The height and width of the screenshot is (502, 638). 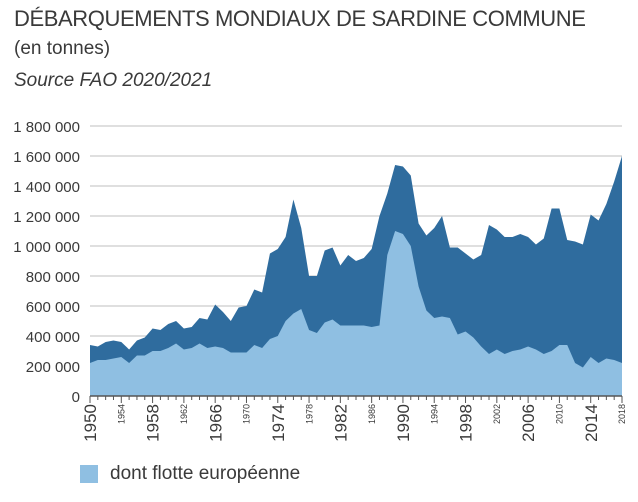 What do you see at coordinates (372, 414) in the screenshot?
I see `x-tick-label-minor: 1986` at bounding box center [372, 414].